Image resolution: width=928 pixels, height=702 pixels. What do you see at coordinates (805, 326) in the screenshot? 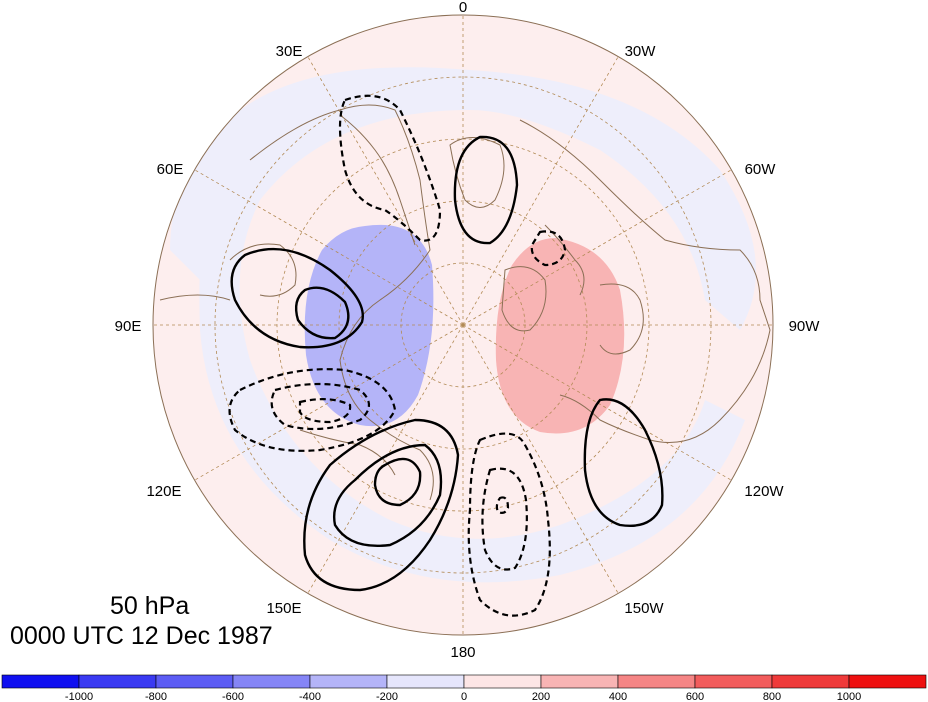
I see `lon-label-90w: 90W` at bounding box center [805, 326].